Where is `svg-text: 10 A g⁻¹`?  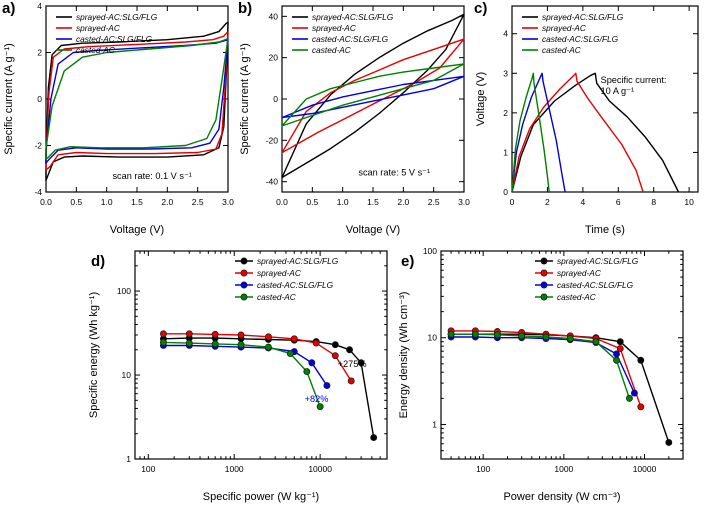
svg-text: 10 A g⁻¹ is located at coordinates (617, 91).